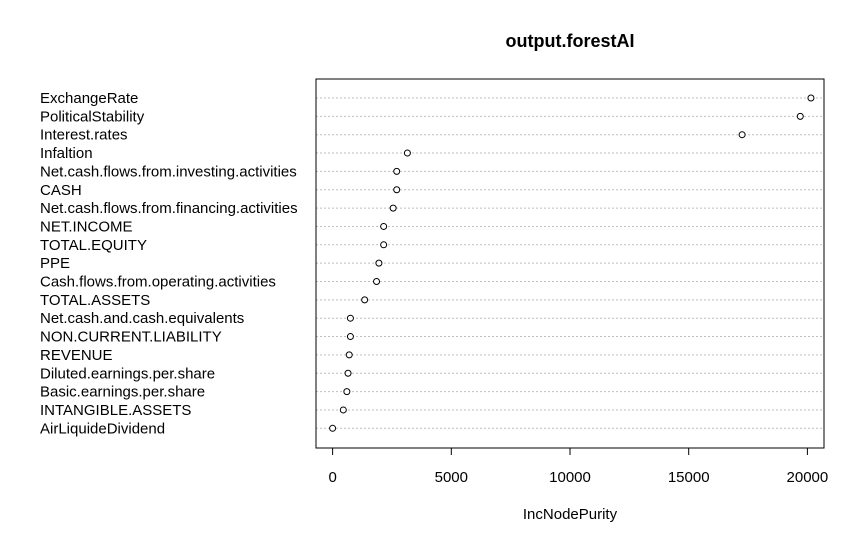  I want to click on x-tick-label: 15000, so click(689, 477).